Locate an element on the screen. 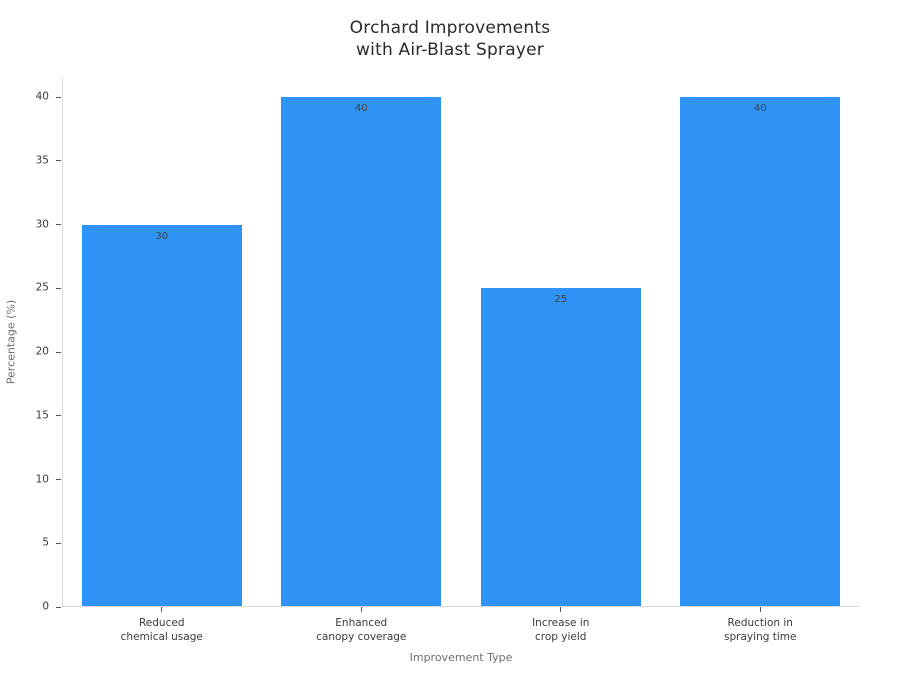 This screenshot has width=900, height=675. x-tick-label: Enhanced canopy coverage is located at coordinates (361, 630).